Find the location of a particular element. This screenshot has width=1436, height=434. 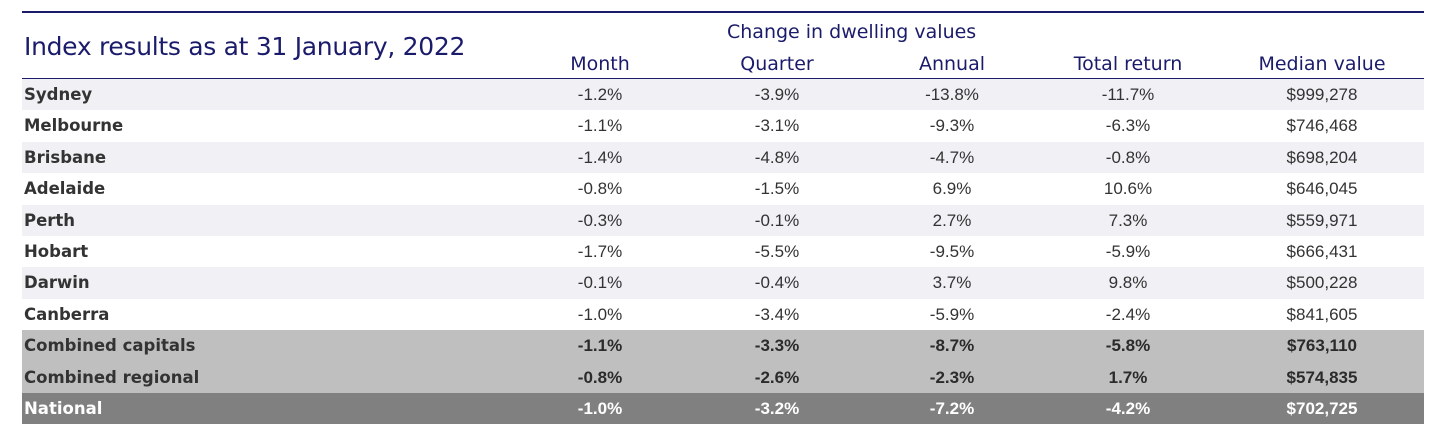

table-row: Hobart -1.7% -5.5% -9.5% -5.9% $666,431 is located at coordinates (723, 251).